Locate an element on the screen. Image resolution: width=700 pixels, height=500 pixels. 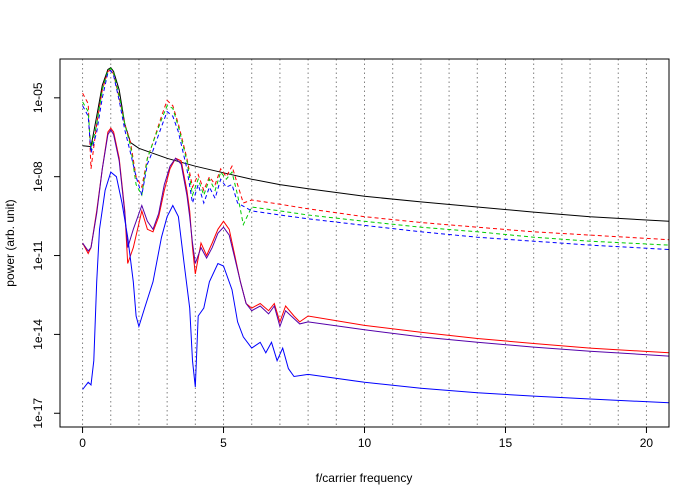
y-tick-label: 1e-08 is located at coordinates (38, 176).